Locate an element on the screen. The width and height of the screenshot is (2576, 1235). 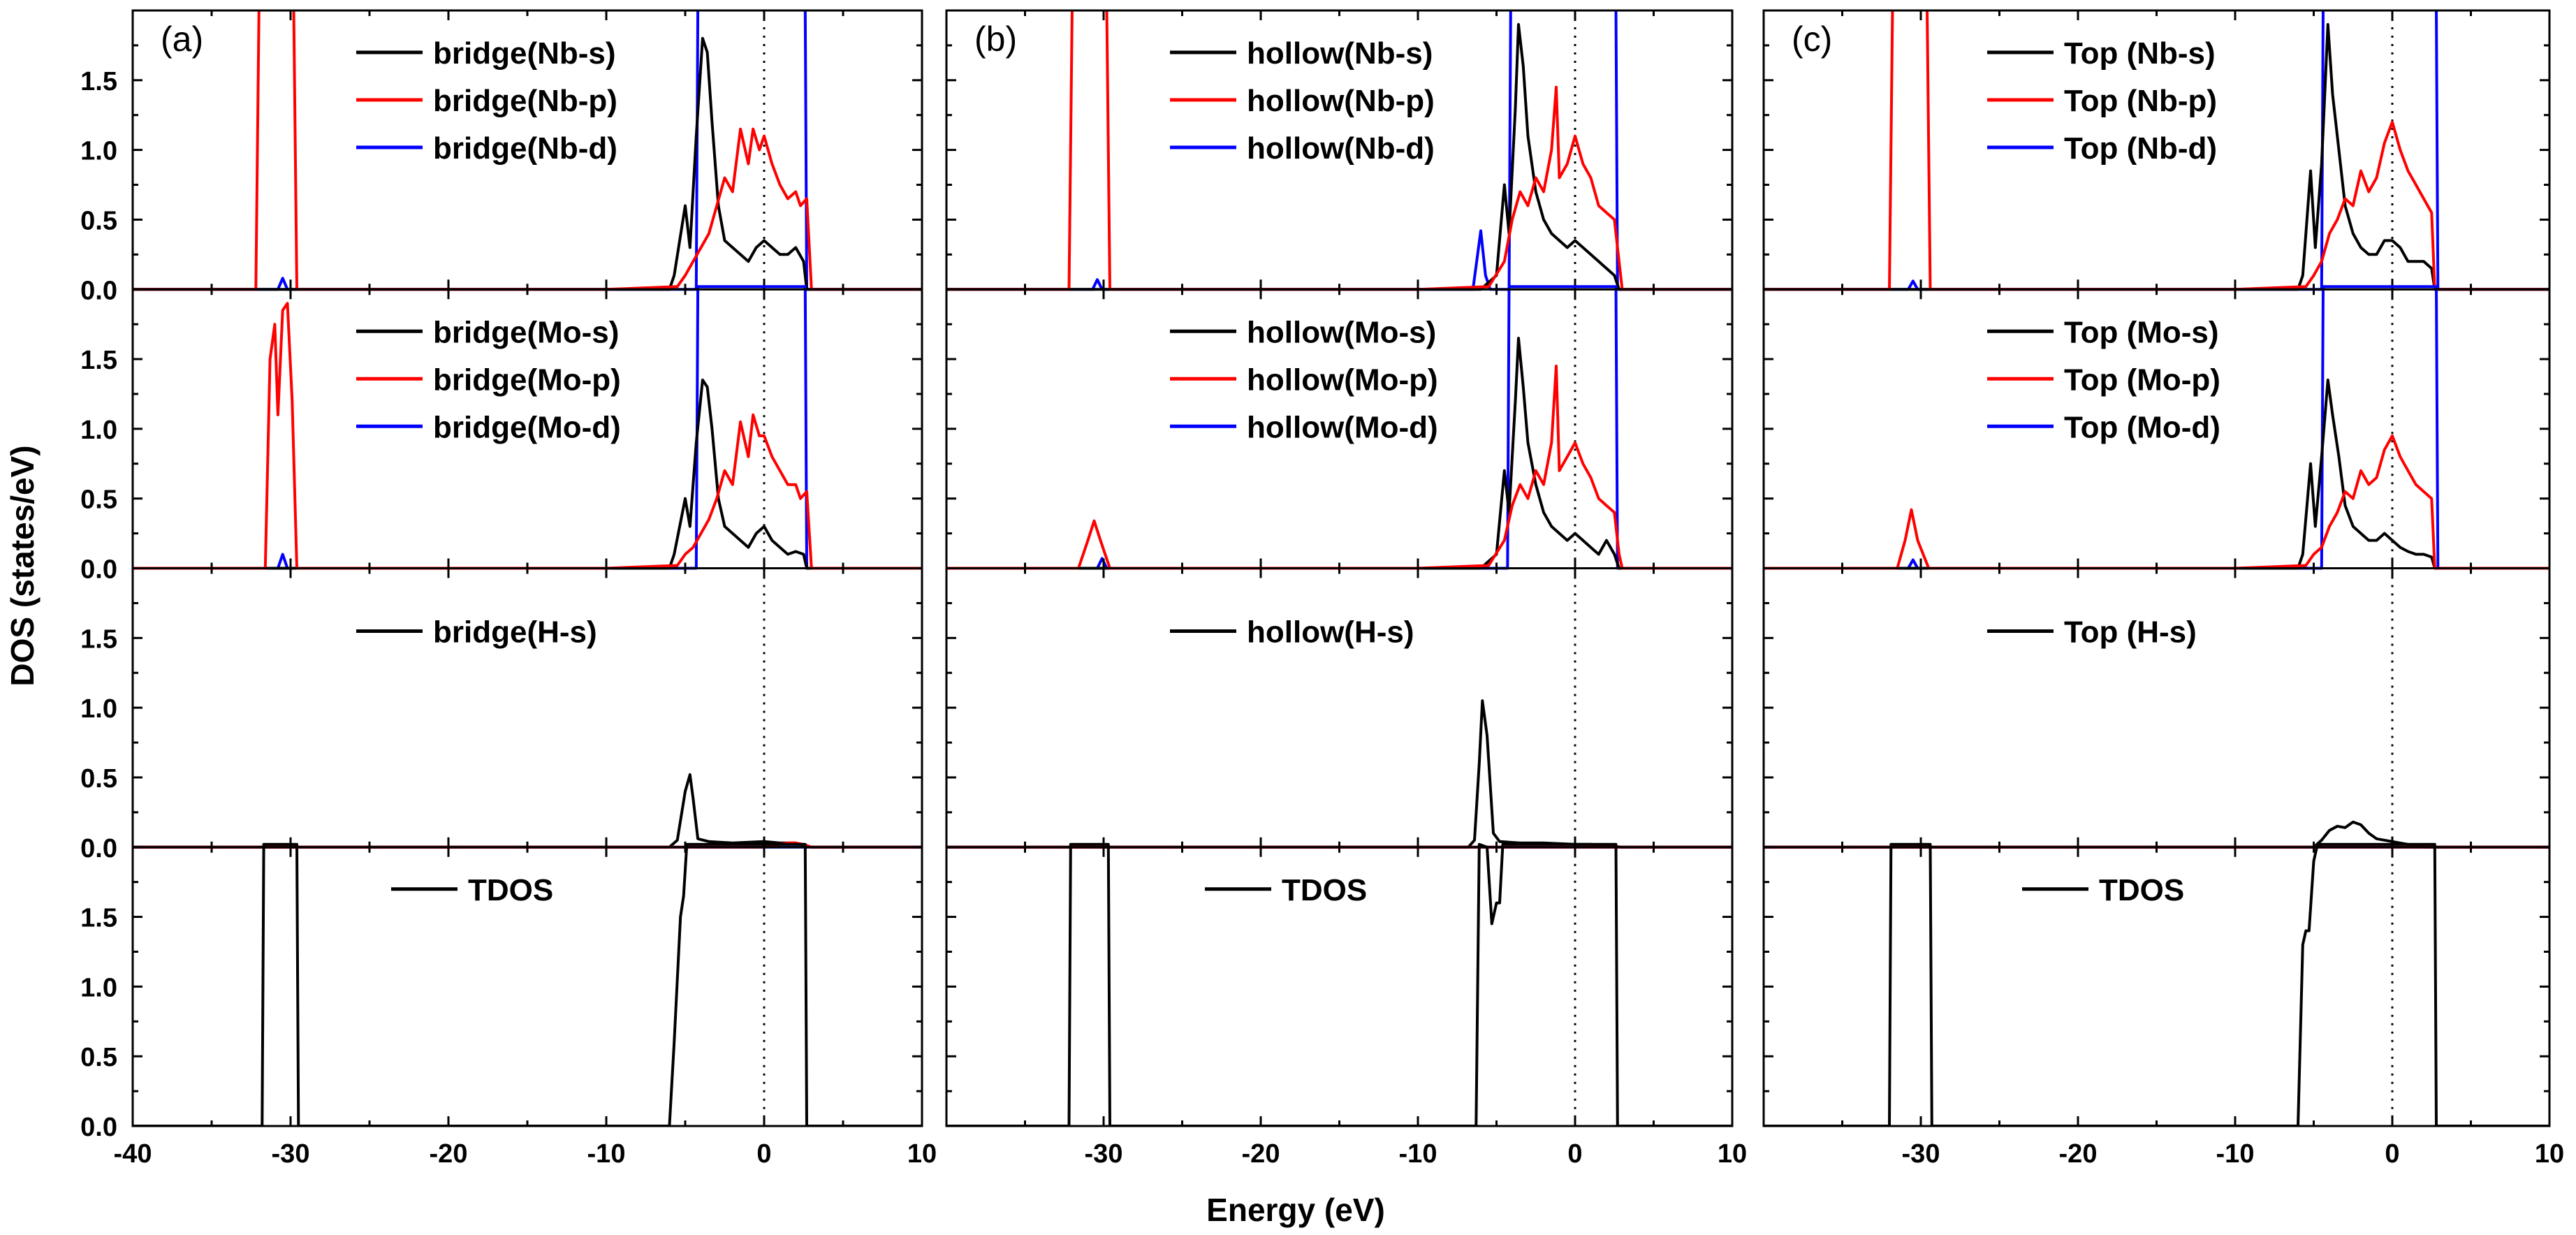
panel-mo: hollow(Mo-s) hollow(Mo-p) hollow(Mo-d) is located at coordinates (1339, 427).